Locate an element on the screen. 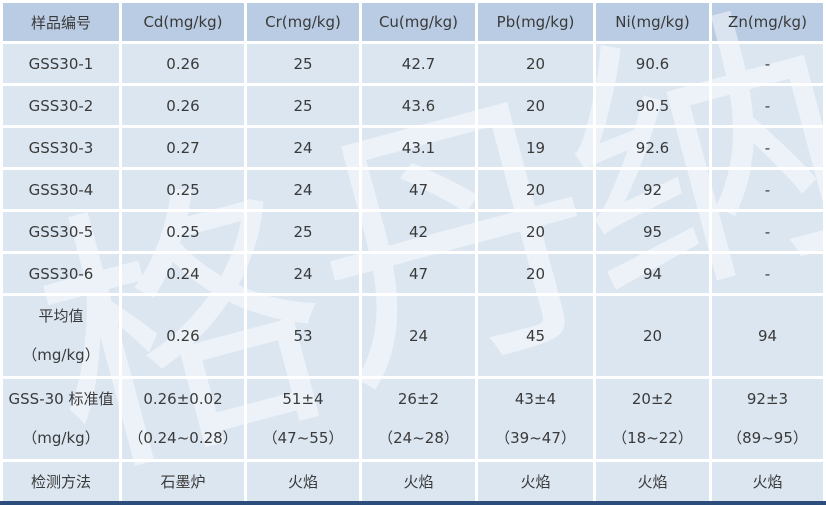 The height and width of the screenshot is (505, 826). cell-value: 火焰 is located at coordinates (652, 482).